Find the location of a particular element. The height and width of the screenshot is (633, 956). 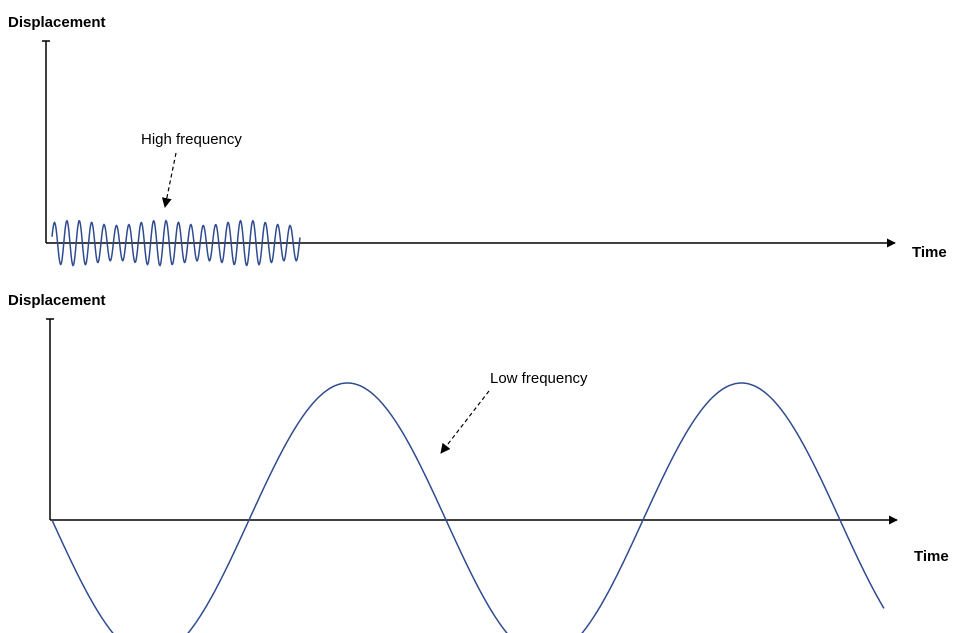

low-frequency-pointer-arrow is located at coordinates (465, 422).